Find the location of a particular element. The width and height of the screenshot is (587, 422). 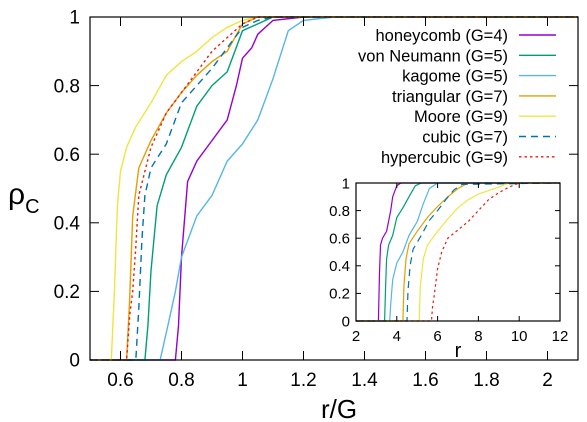

main-y-tick-label: 0.2 is located at coordinates (67, 292).